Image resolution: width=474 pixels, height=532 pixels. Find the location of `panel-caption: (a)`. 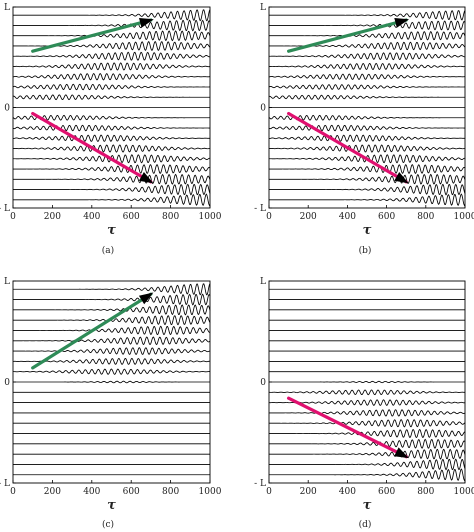

panel-caption: (a) is located at coordinates (108, 250).